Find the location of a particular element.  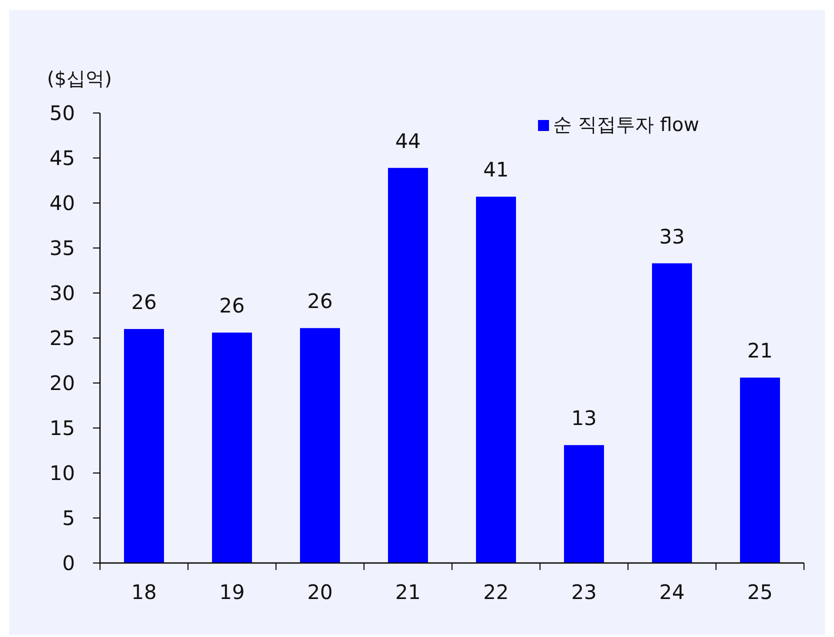

y-tick-label: 15 is located at coordinates (62, 428).